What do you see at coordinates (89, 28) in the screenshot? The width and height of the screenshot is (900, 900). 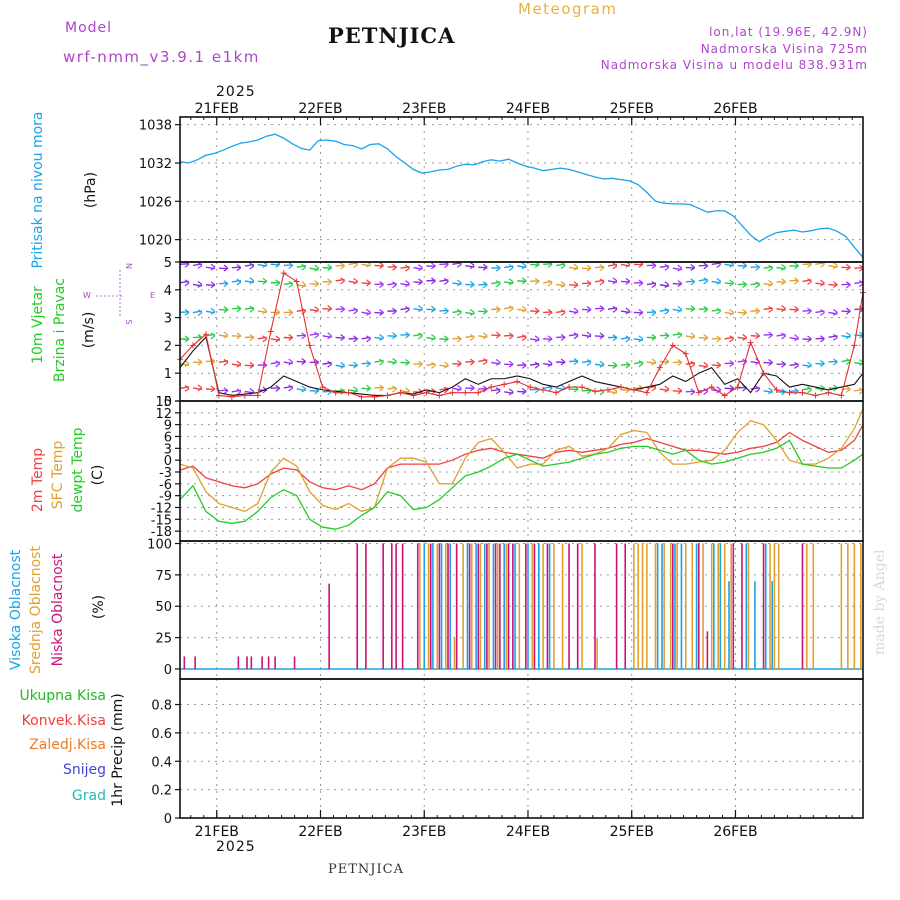 I see `model-label: Model` at bounding box center [89, 28].